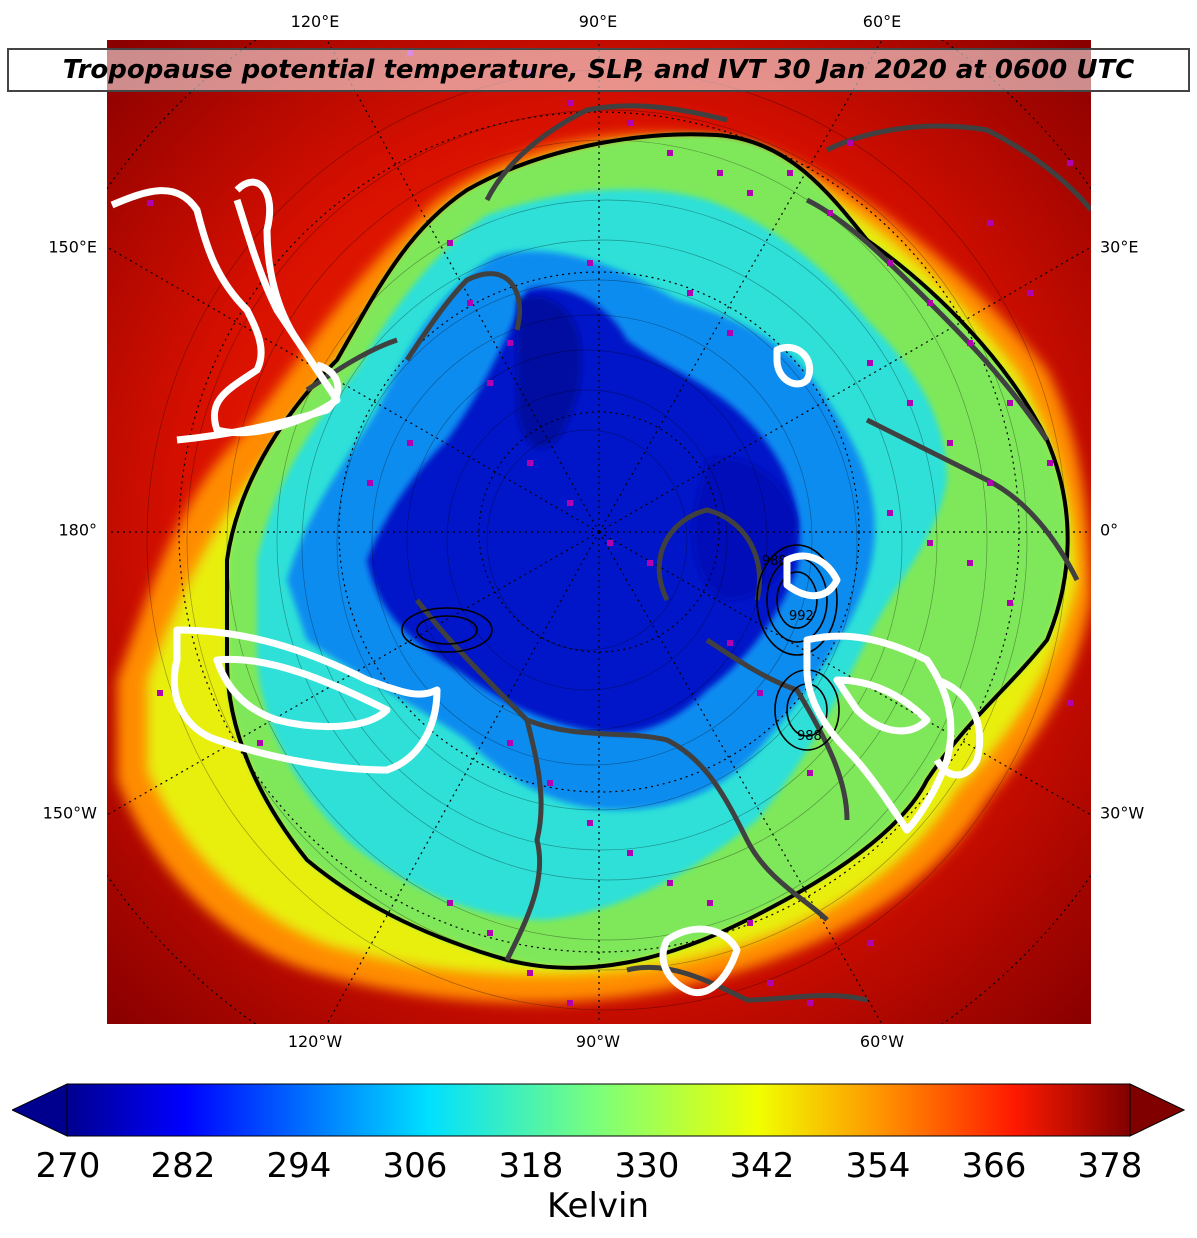  I want to click on tick-right-0: 0°, so click(1109, 530).